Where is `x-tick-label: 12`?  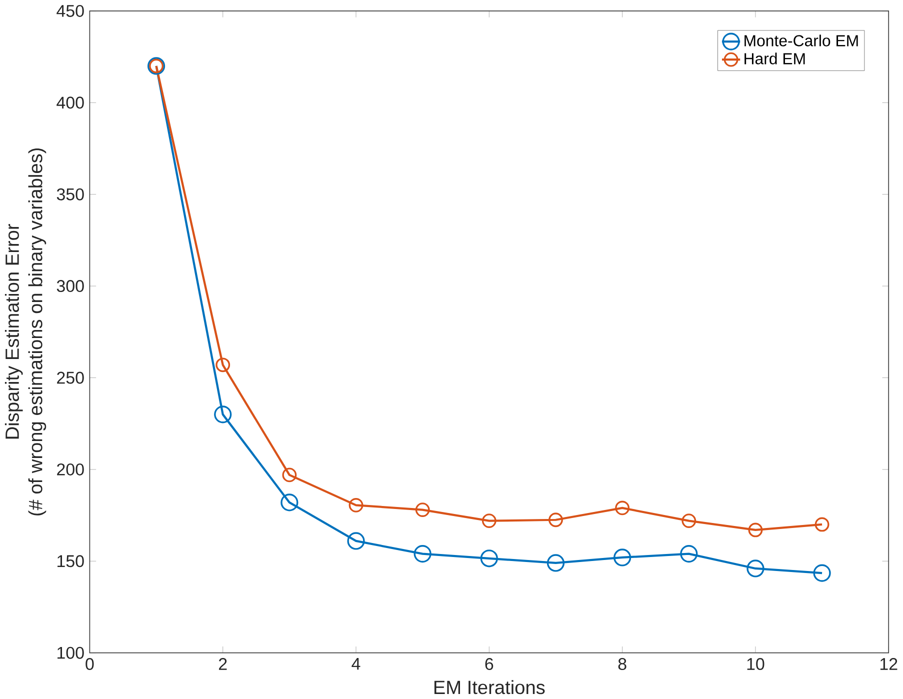
x-tick-label: 12 is located at coordinates (889, 664).